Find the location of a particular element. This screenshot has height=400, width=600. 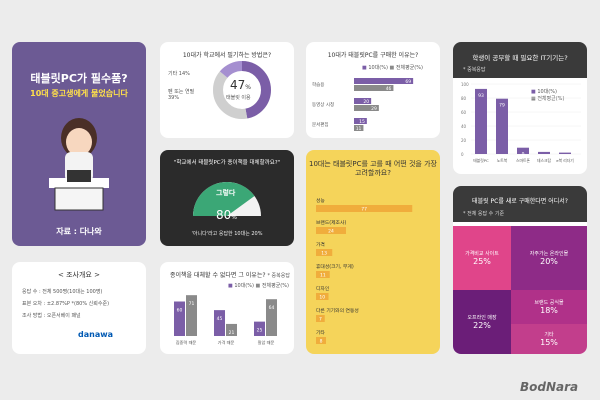

donut-center-value: 47% is located at coordinates (240, 85).